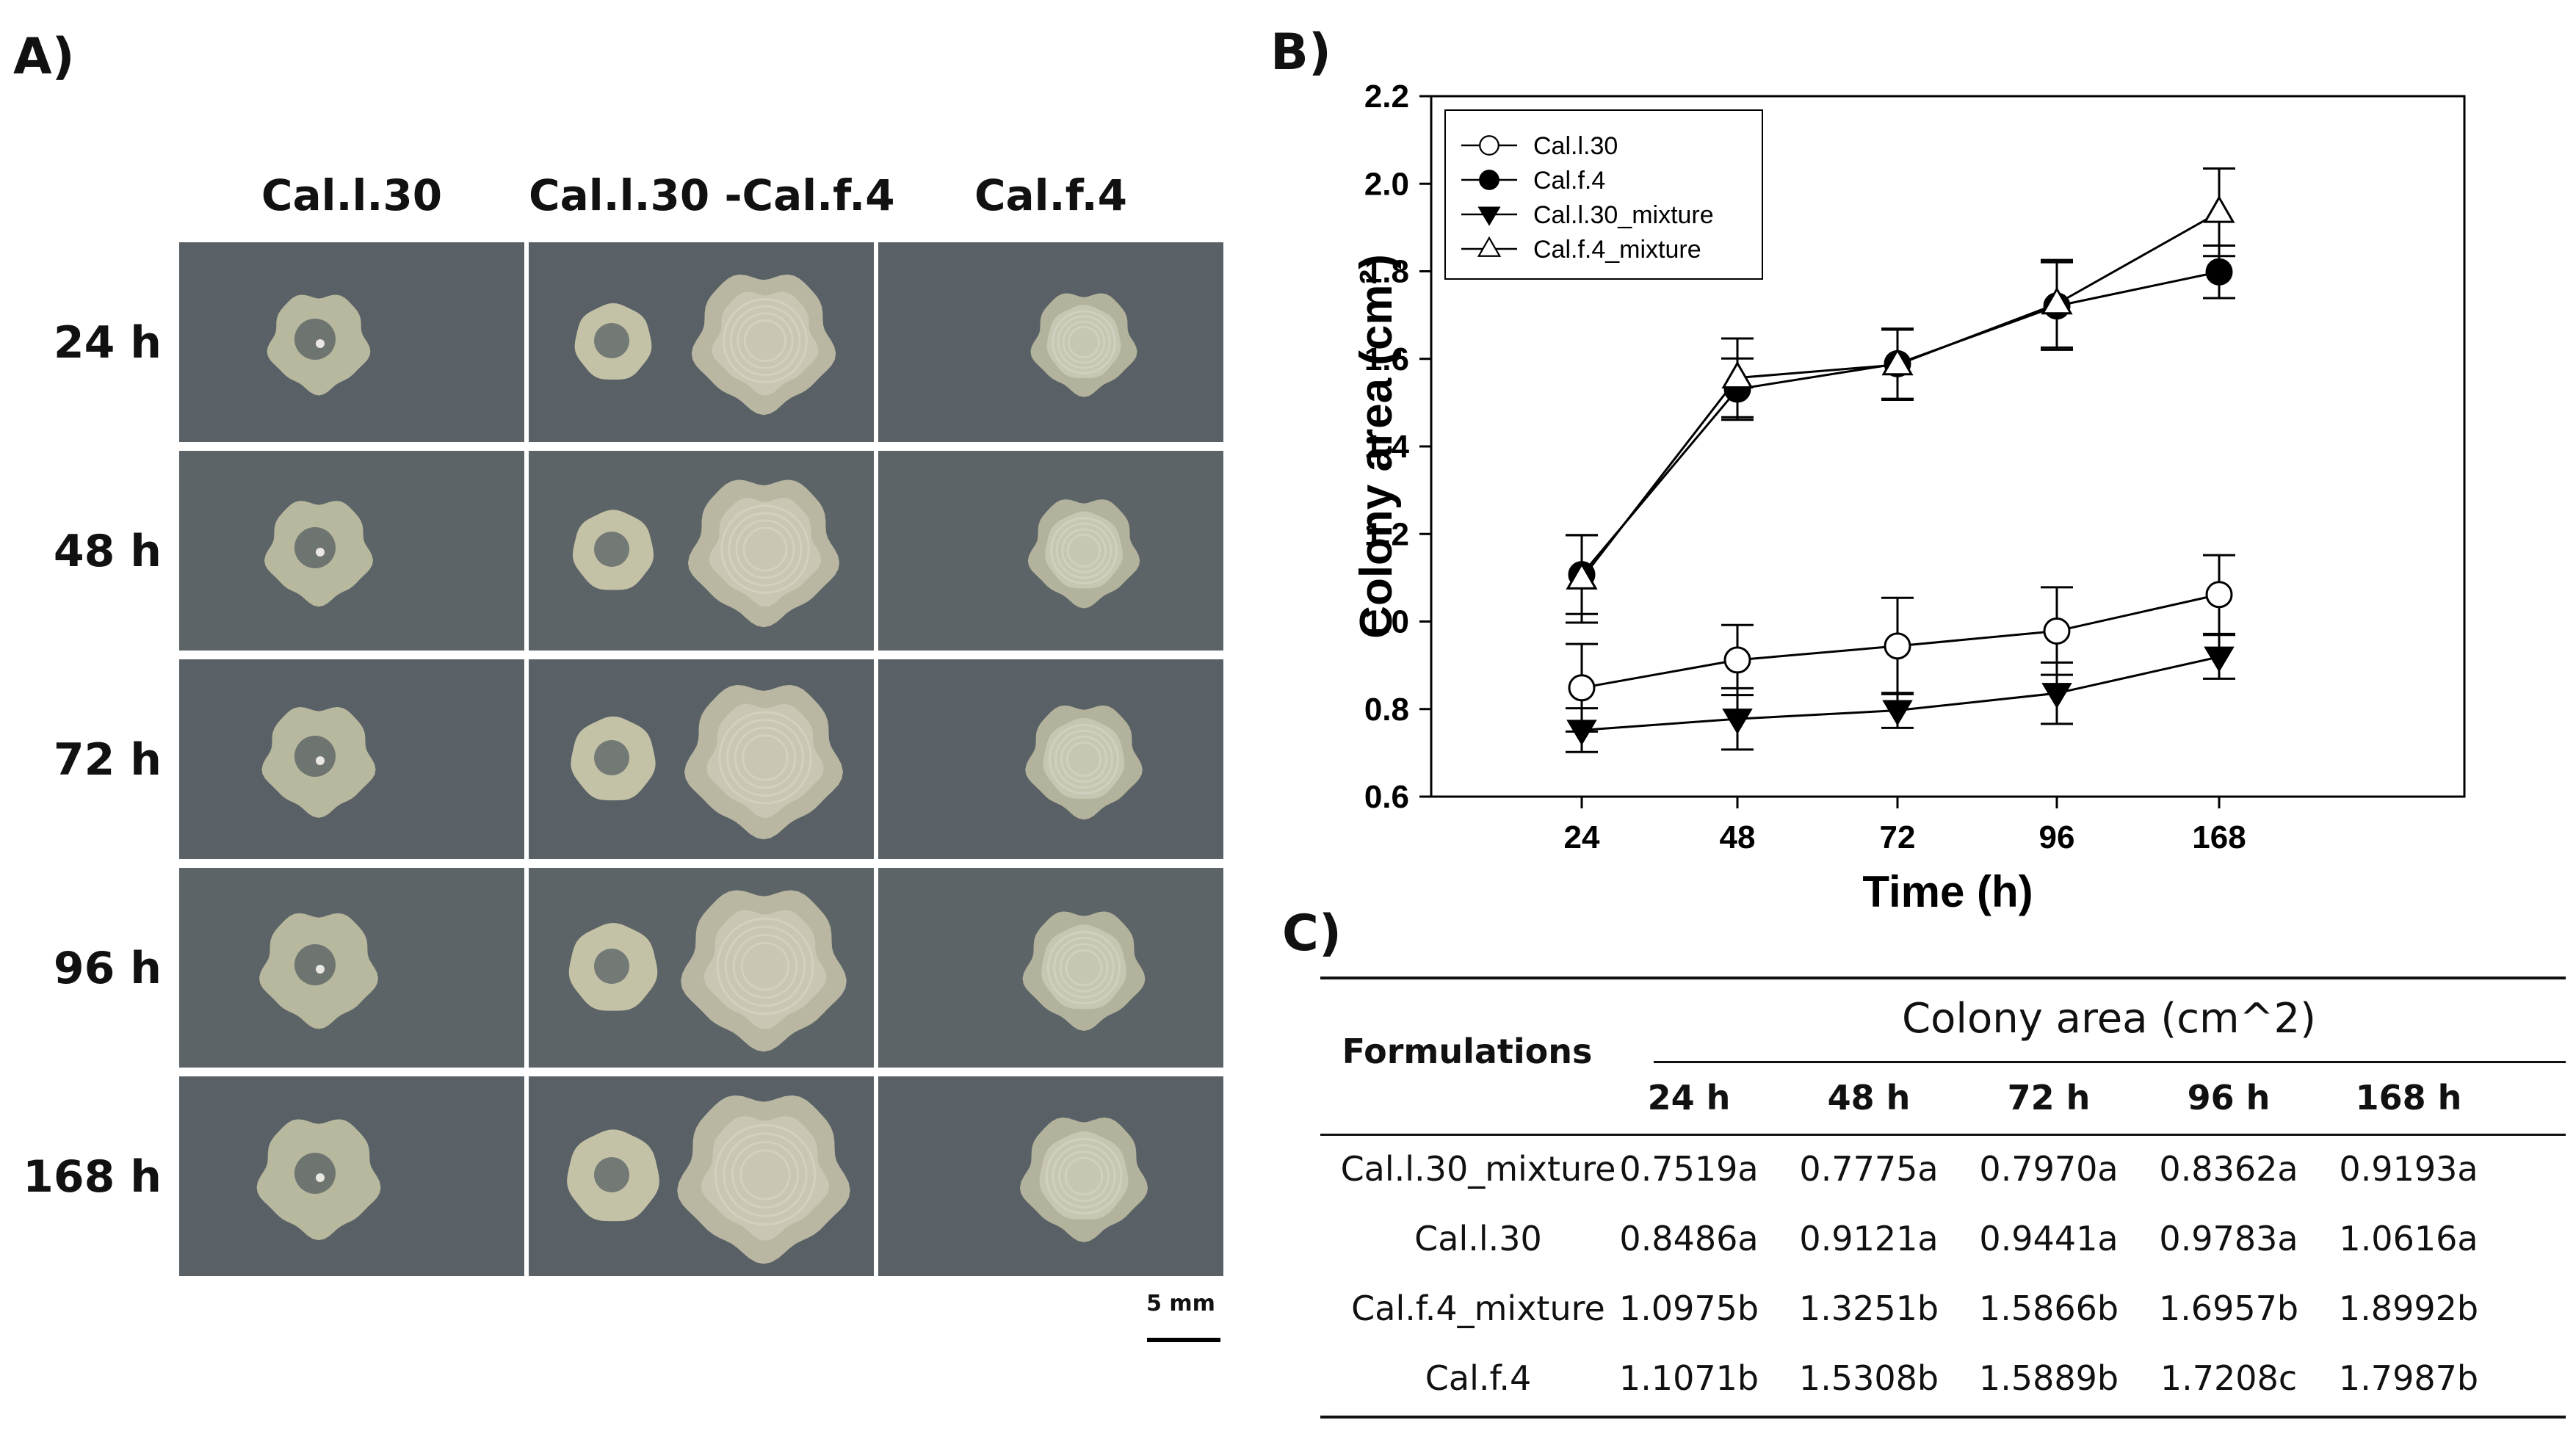  Describe the element at coordinates (1689, 1238) in the screenshot. I see `table-cell: 0.8486a` at that location.